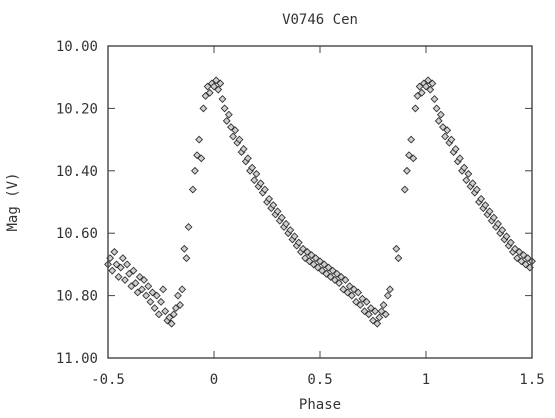 This screenshot has height=418, width=555. I want to click on y-axis-label: Mag (V), so click(13, 201).